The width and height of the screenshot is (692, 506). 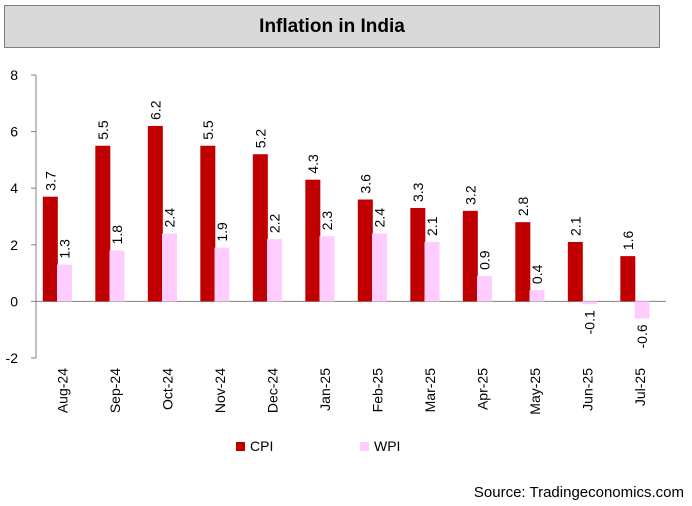 What do you see at coordinates (365, 184) in the screenshot?
I see `cpi-value-label: 3.6` at bounding box center [365, 184].